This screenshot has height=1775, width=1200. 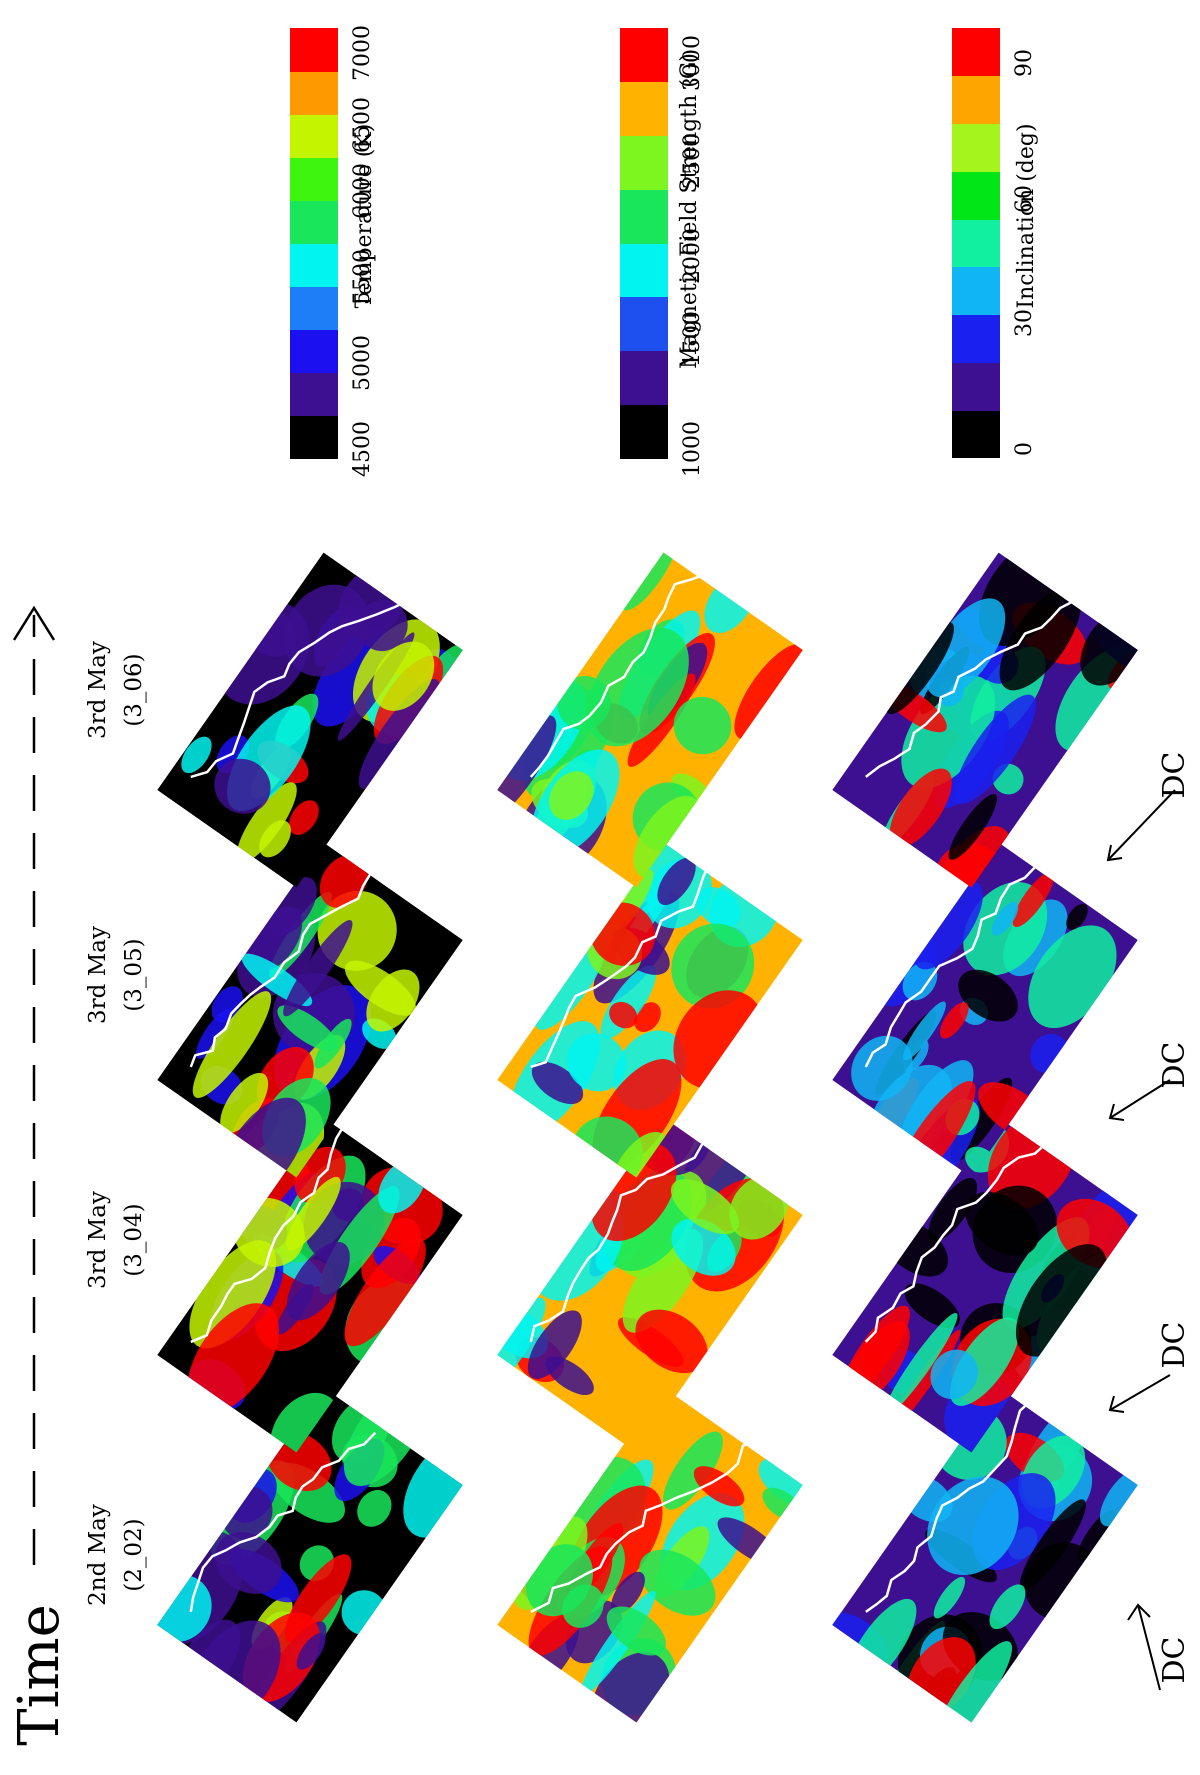 I want to click on colorbar-tick: 7000, so click(x=362, y=53).